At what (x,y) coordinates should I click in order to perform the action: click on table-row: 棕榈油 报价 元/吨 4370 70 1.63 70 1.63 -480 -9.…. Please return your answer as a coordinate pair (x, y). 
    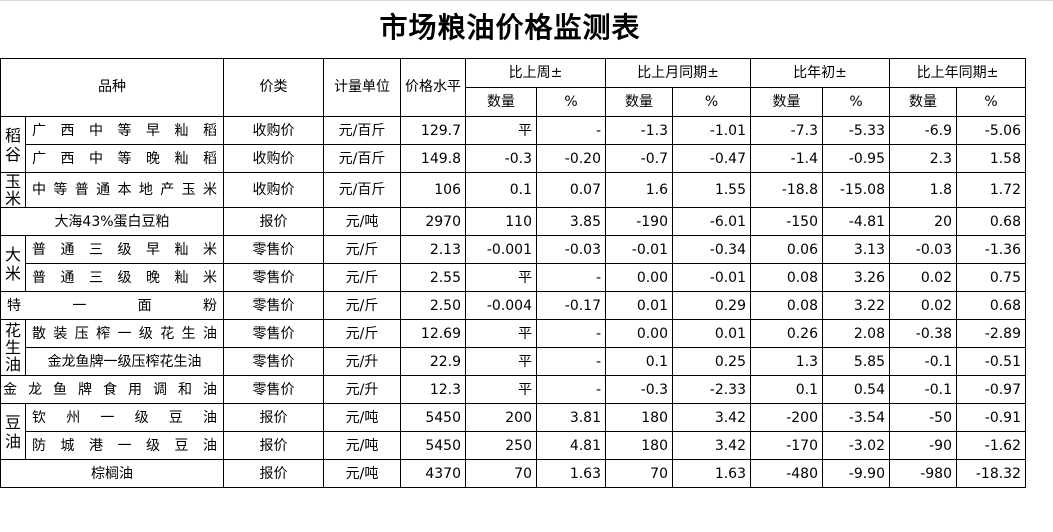
    Looking at the image, I should click on (513, 473).